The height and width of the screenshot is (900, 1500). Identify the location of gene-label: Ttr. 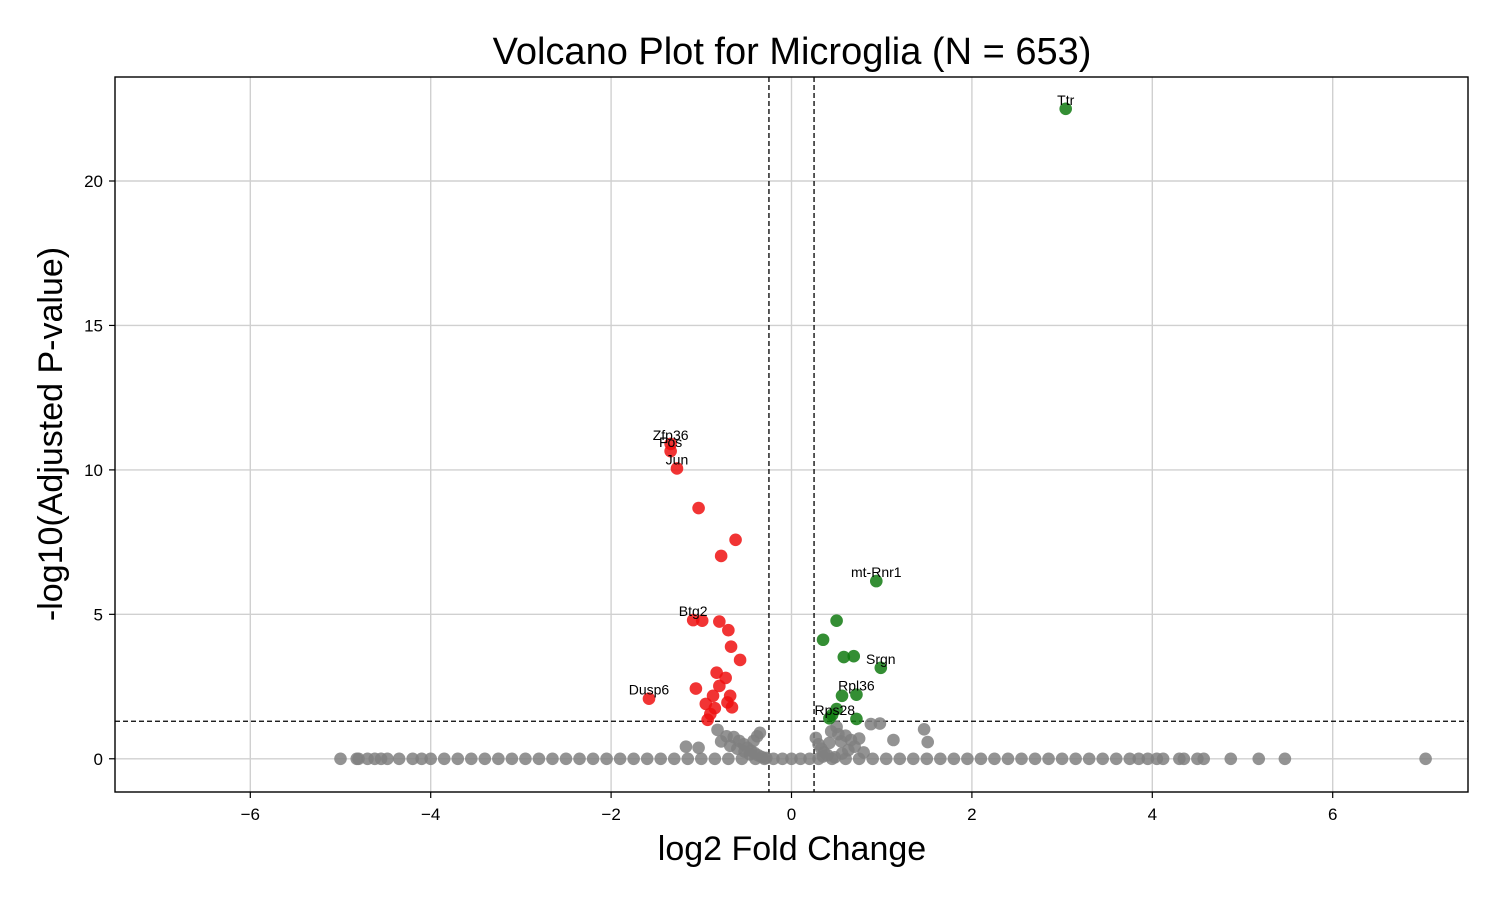
(1065, 100).